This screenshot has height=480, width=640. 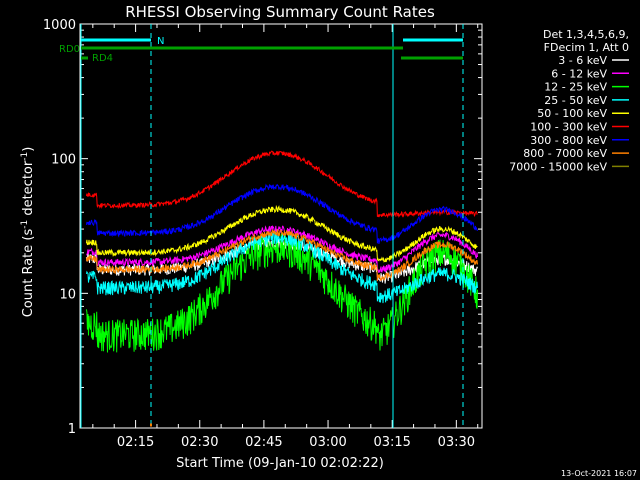 I want to click on legend-label: 300 - 800 keV, so click(x=568, y=140).